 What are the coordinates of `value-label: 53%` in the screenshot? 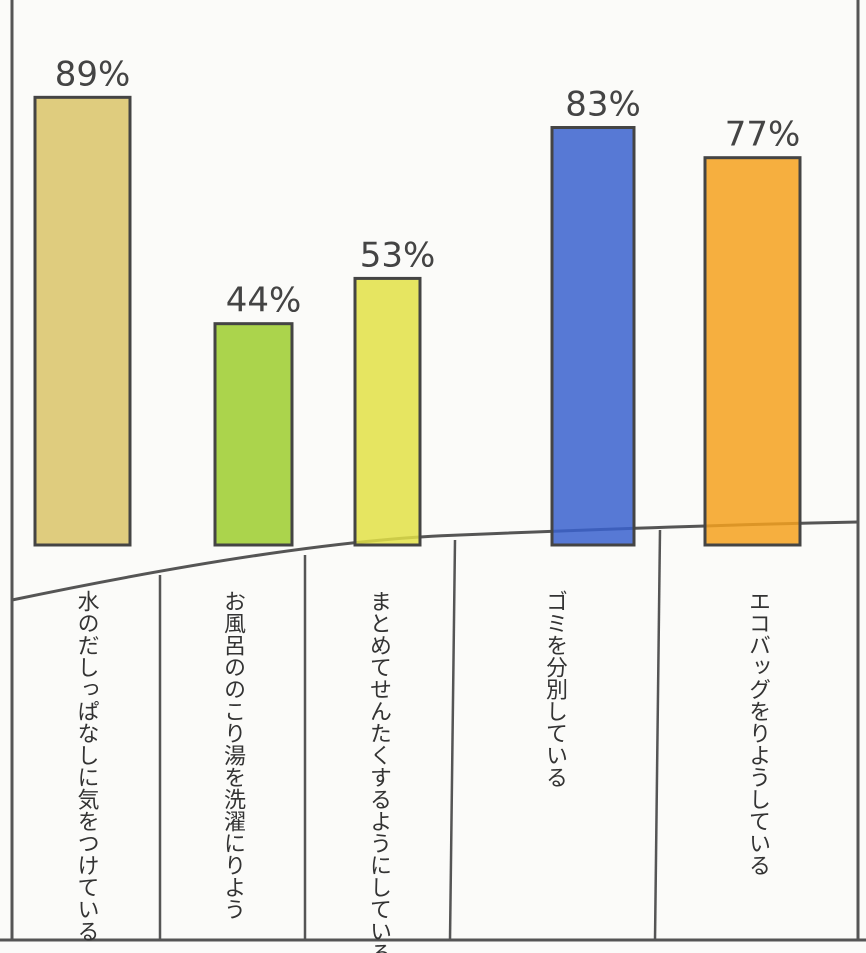 It's located at (398, 255).